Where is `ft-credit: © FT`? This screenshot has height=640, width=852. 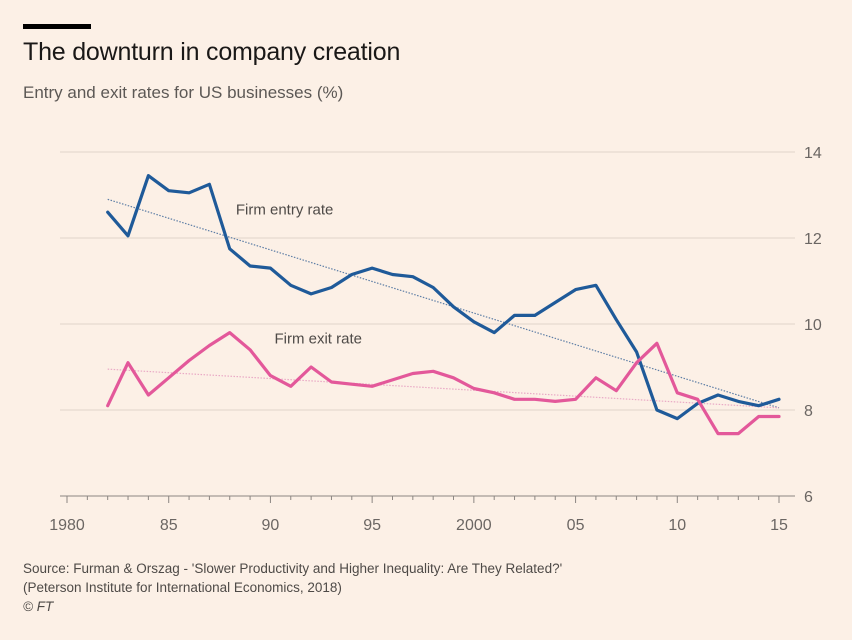
ft-credit: © FT is located at coordinates (38, 606).